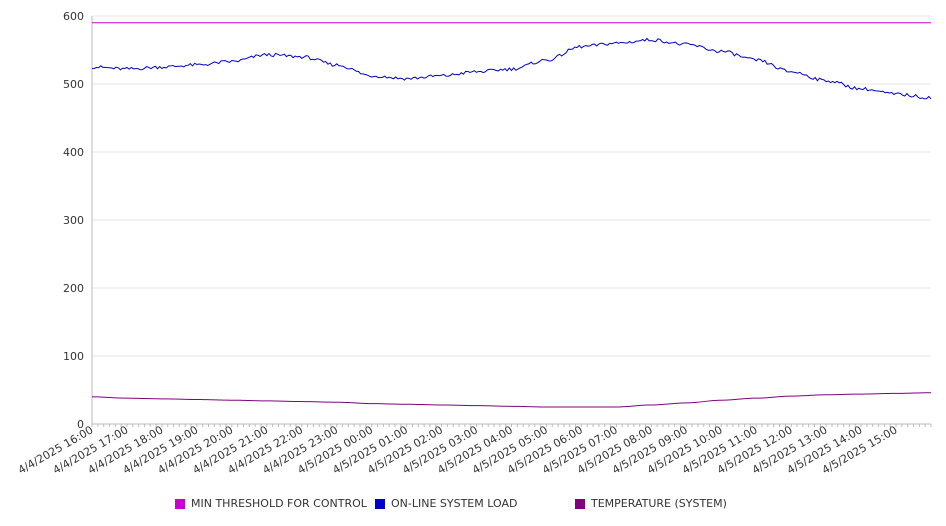 This screenshot has width=946, height=526. I want to click on y-tick-label: 300, so click(73, 220).